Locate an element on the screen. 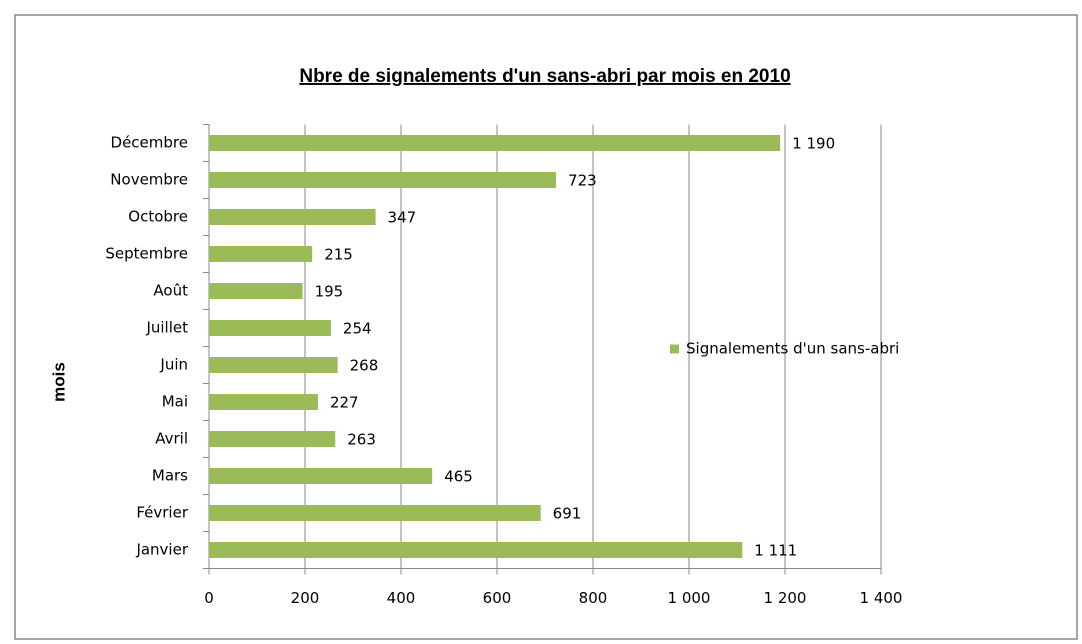  x-tick-label: 800 is located at coordinates (593, 598).